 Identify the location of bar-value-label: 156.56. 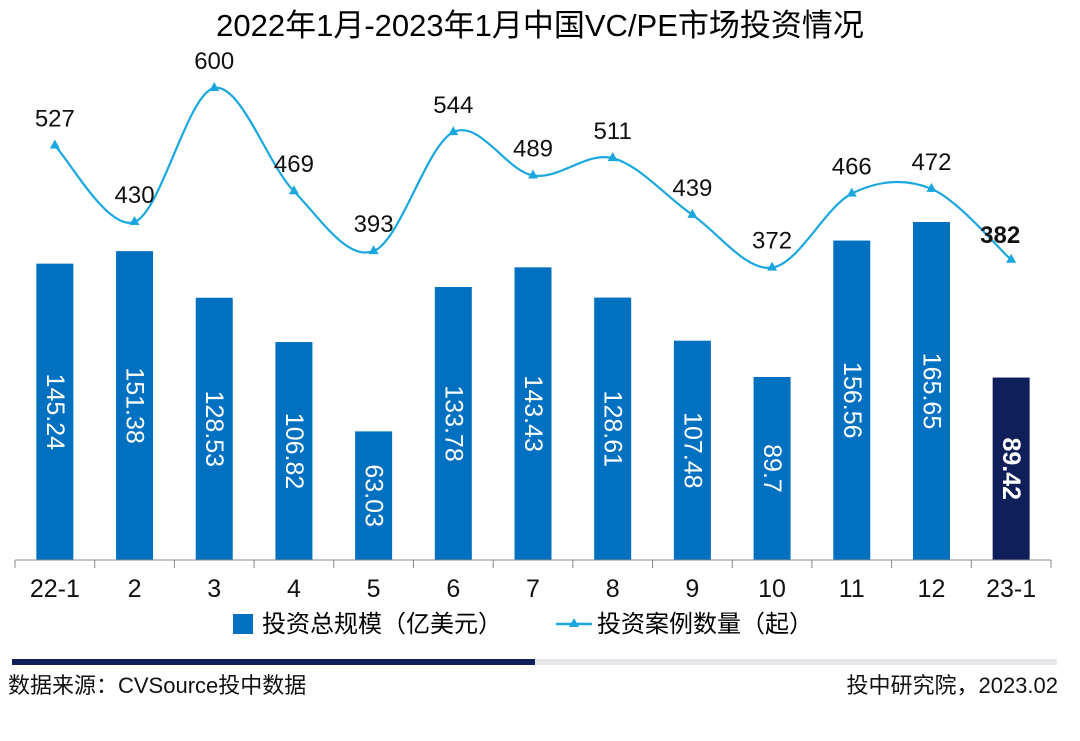
(852, 400).